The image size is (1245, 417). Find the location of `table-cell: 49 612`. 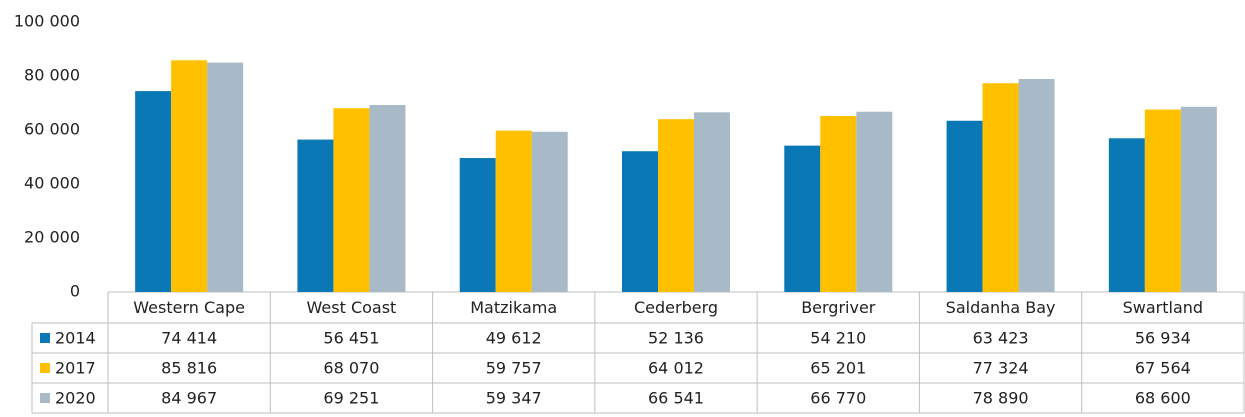

table-cell: 49 612 is located at coordinates (514, 338).